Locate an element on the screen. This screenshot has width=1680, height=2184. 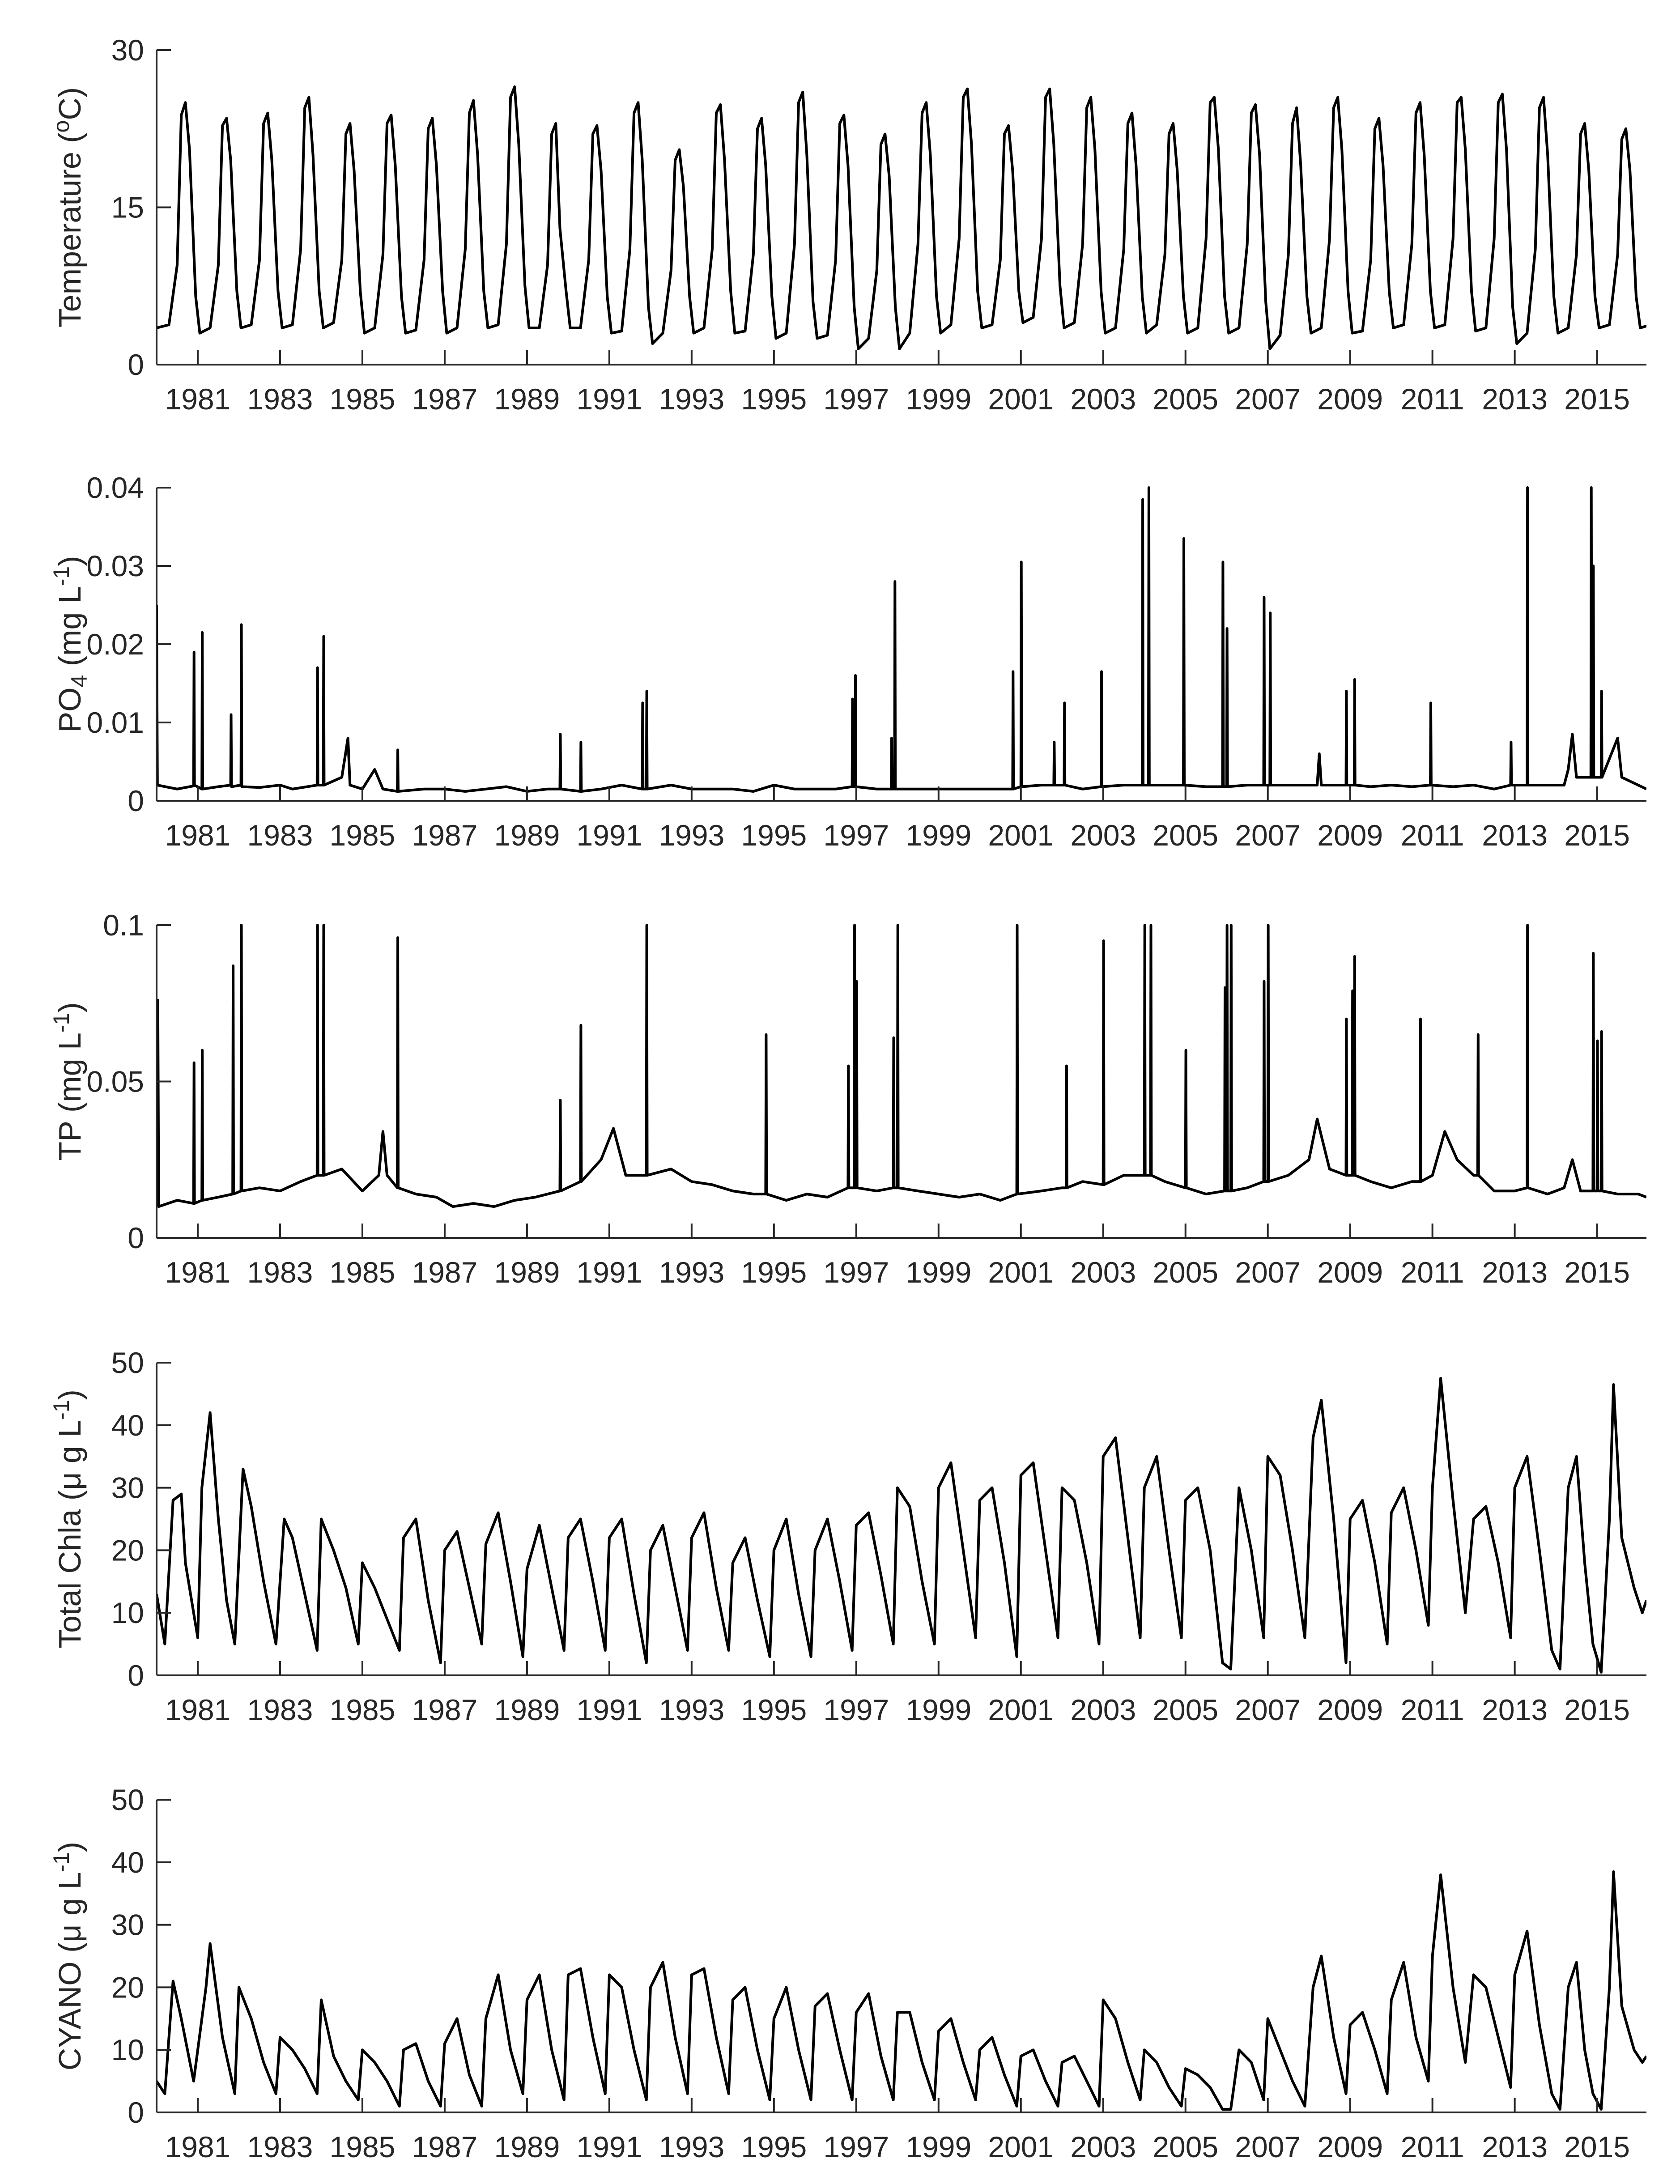
total-chla-x-tick-label: 1989 is located at coordinates (527, 1709).